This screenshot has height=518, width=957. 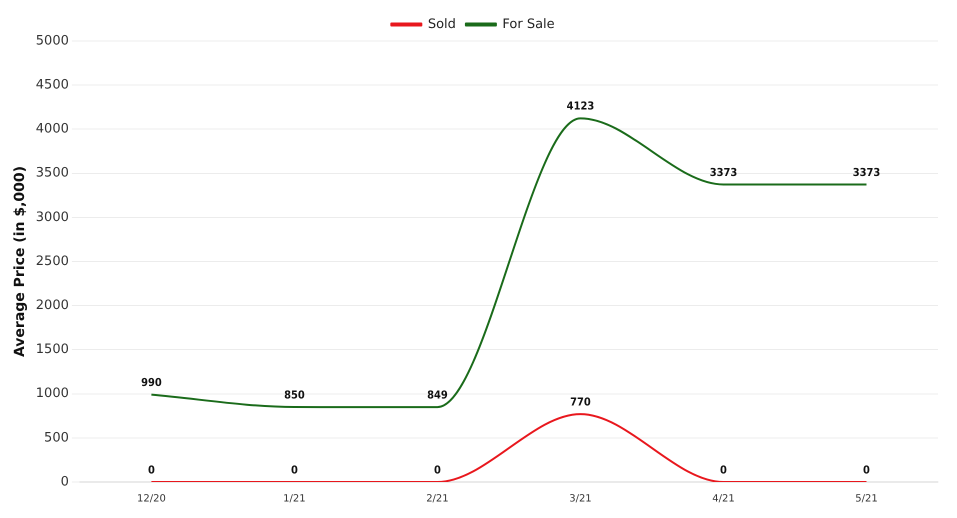 What do you see at coordinates (151, 383) in the screenshot?
I see `data-label: 990` at bounding box center [151, 383].